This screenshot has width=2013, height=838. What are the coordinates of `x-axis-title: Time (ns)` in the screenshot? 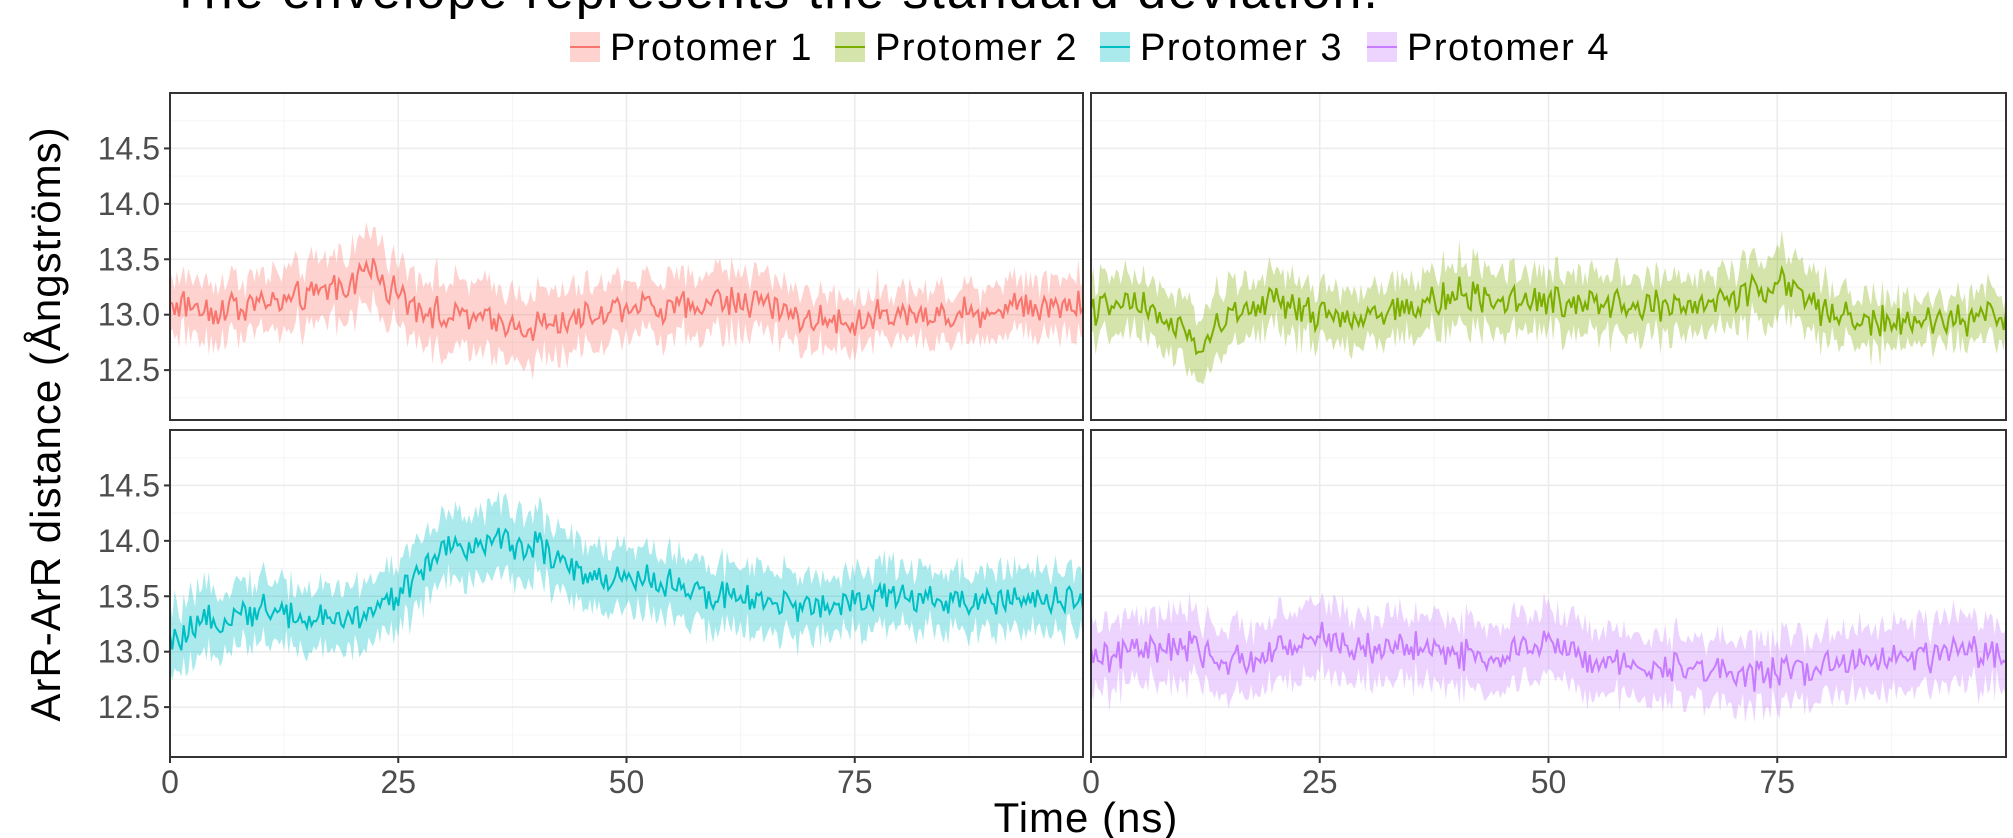 It's located at (1086, 816).